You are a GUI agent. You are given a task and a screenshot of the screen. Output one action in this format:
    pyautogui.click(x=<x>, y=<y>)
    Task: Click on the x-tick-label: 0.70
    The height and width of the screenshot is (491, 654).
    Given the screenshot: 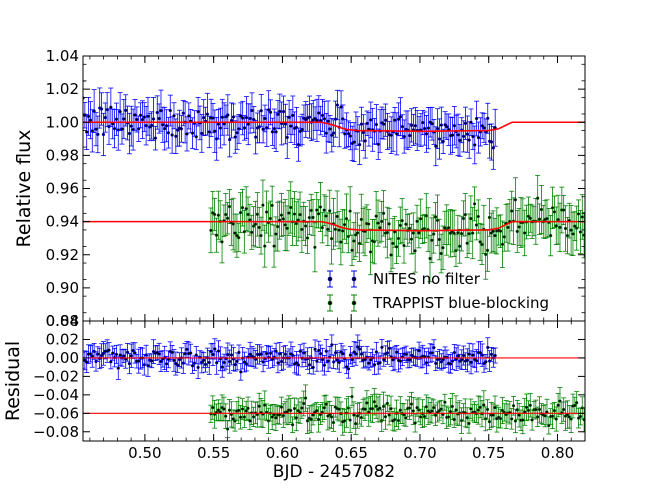 What is the action you would take?
    pyautogui.click(x=419, y=453)
    